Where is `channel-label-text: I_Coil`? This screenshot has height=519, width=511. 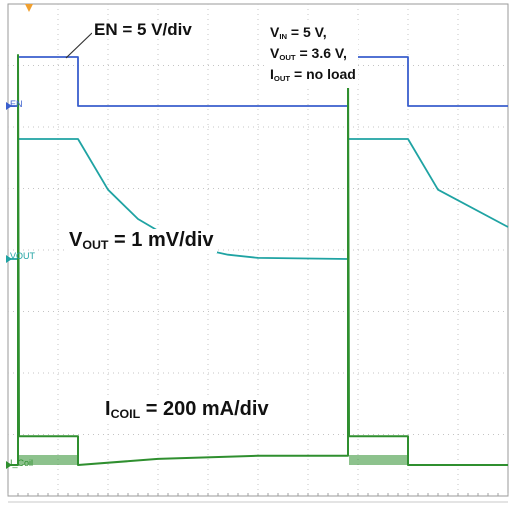 channel-label-text: I_Coil is located at coordinates (22, 463).